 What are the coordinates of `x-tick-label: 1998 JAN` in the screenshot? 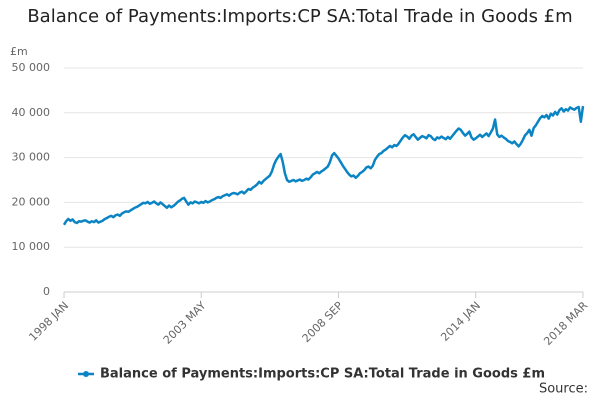 It's located at (48, 321).